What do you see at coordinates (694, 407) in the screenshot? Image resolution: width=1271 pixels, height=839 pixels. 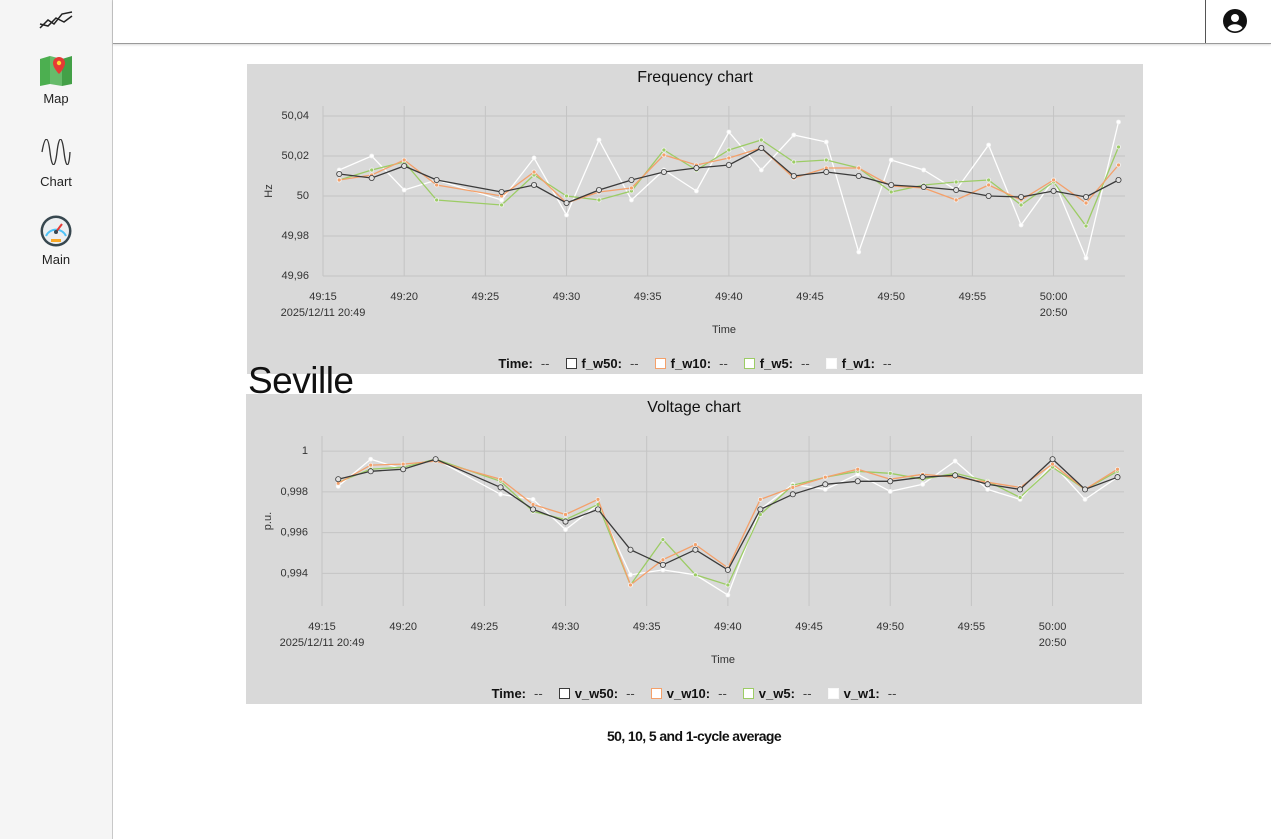 I see `chart-title: Voltage chart` at bounding box center [694, 407].